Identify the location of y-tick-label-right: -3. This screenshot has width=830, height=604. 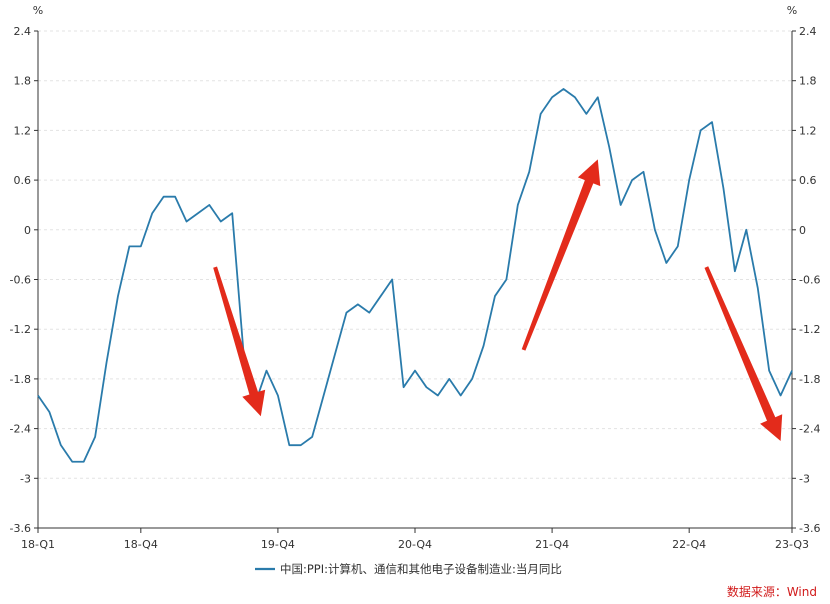
(804, 478).